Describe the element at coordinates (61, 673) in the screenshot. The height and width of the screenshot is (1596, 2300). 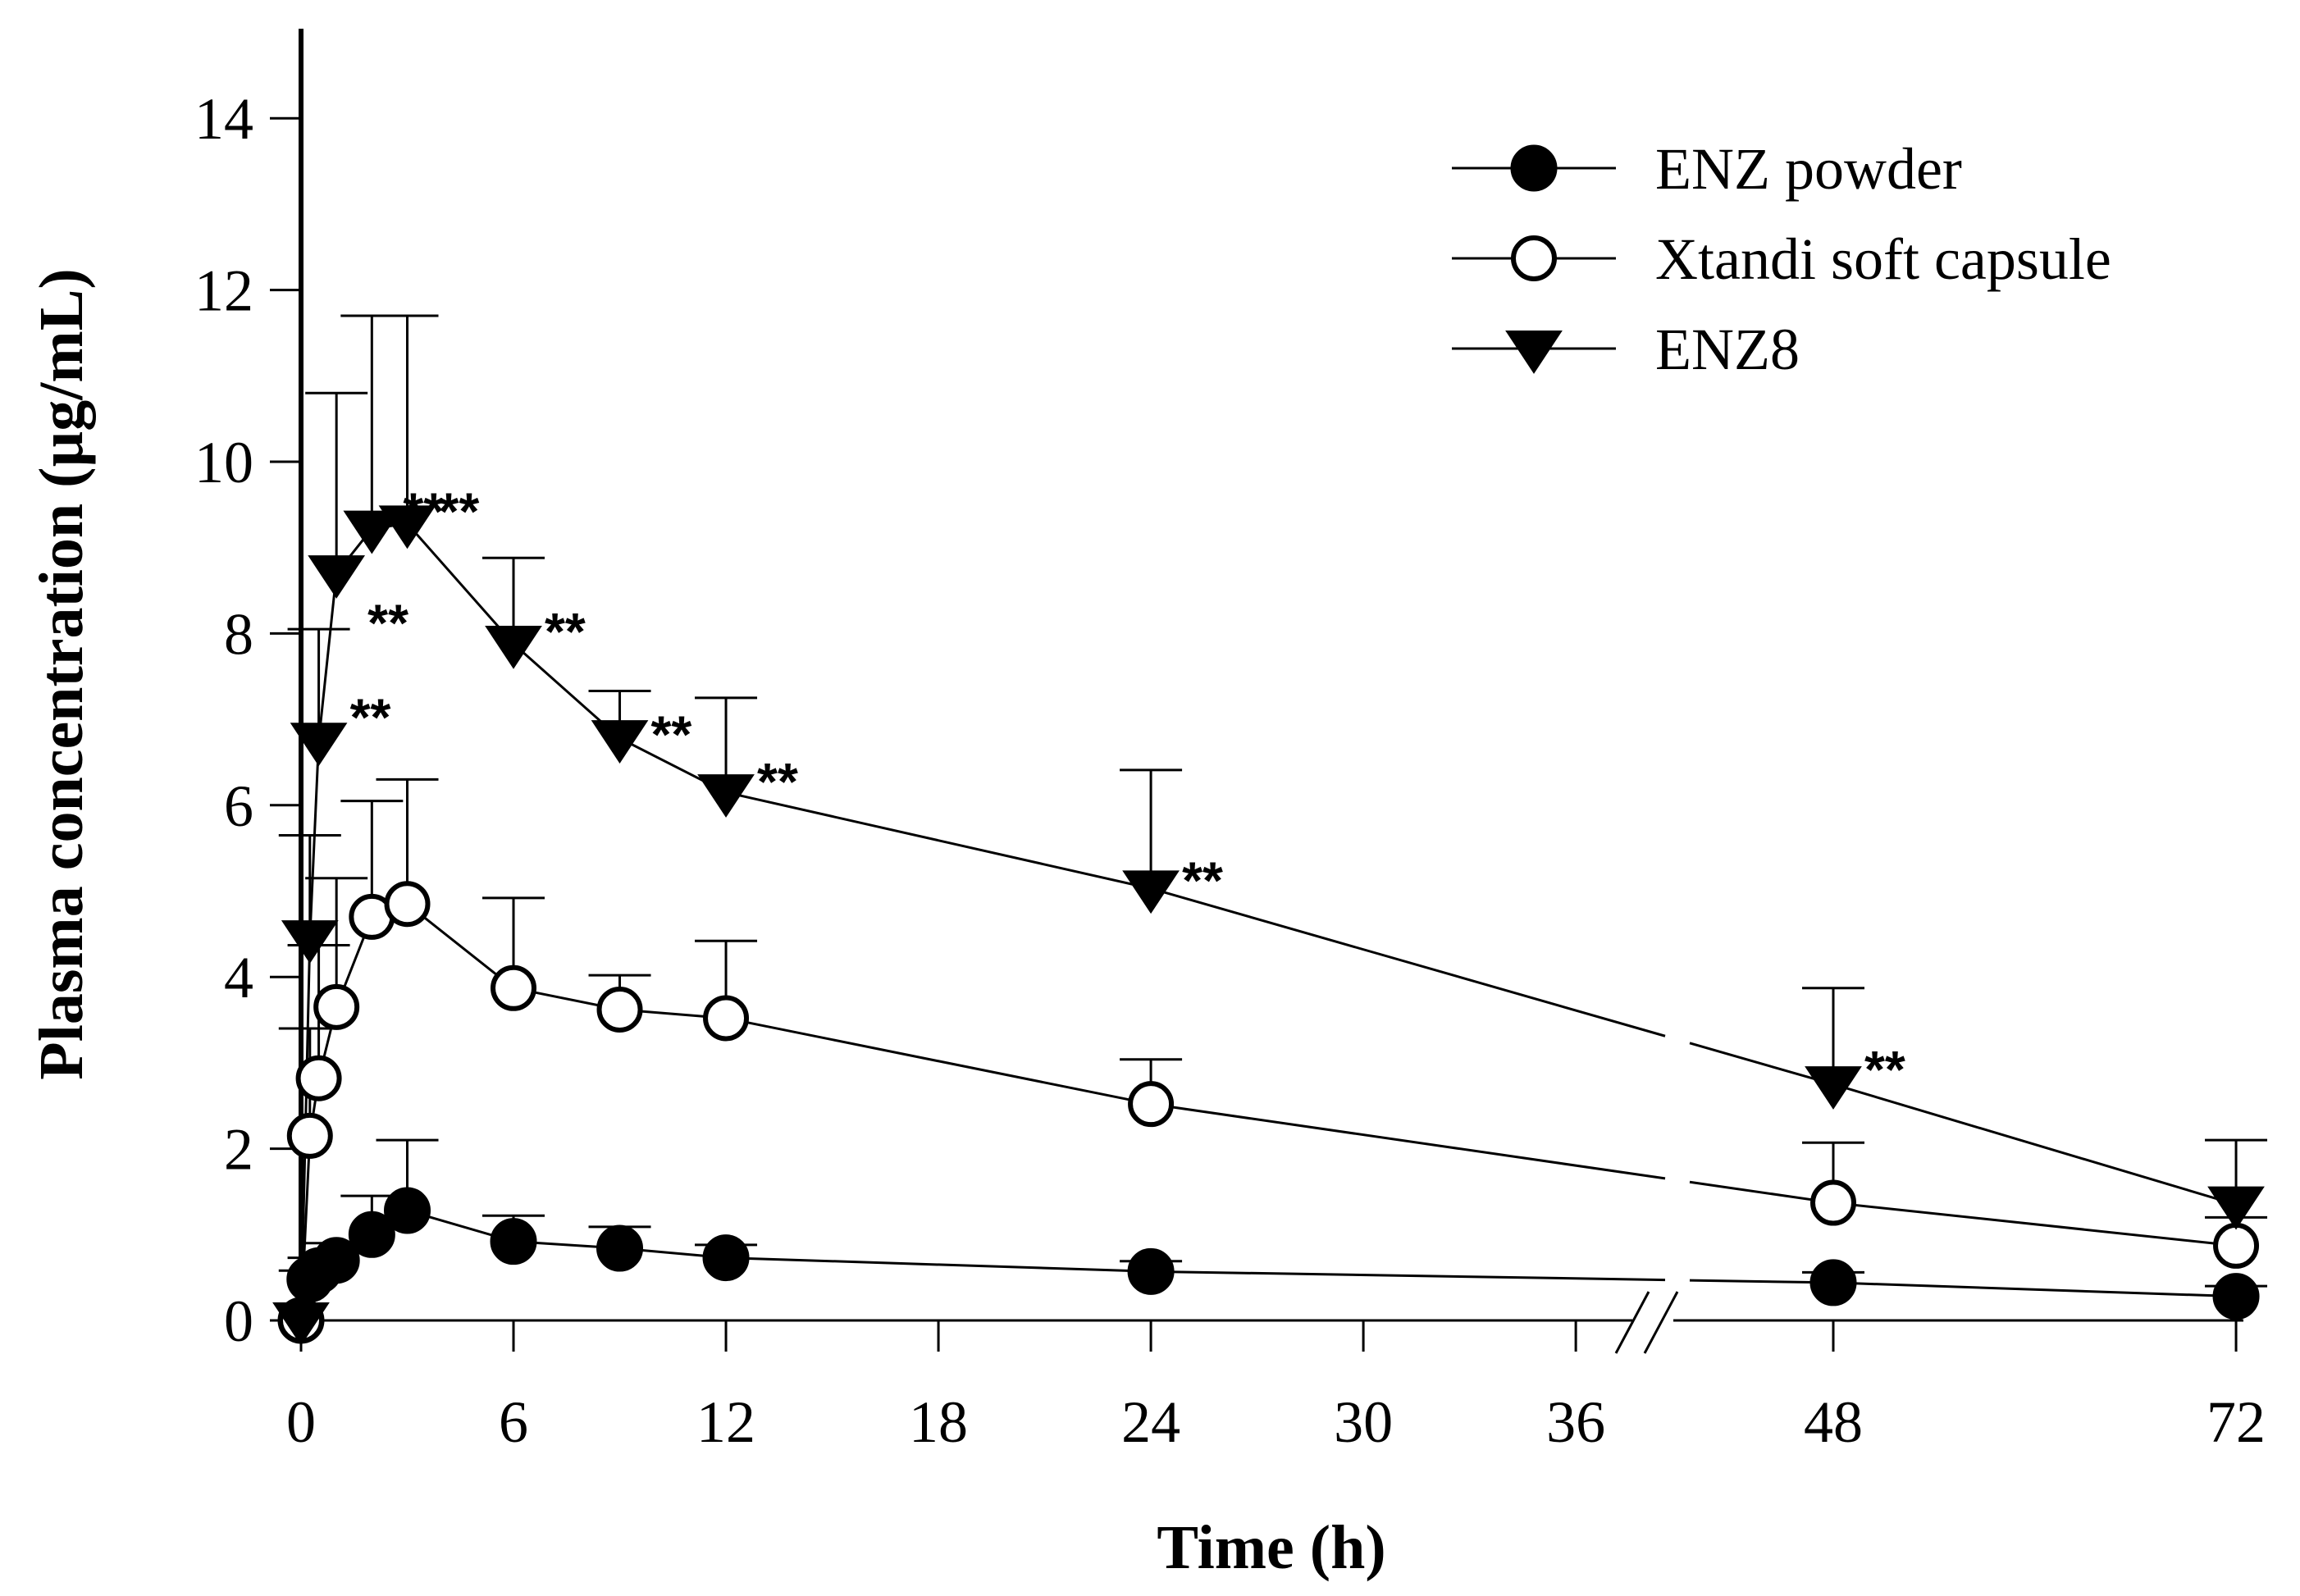
I see `y-axis-title: Plasma concentration (µg/mL)` at that location.